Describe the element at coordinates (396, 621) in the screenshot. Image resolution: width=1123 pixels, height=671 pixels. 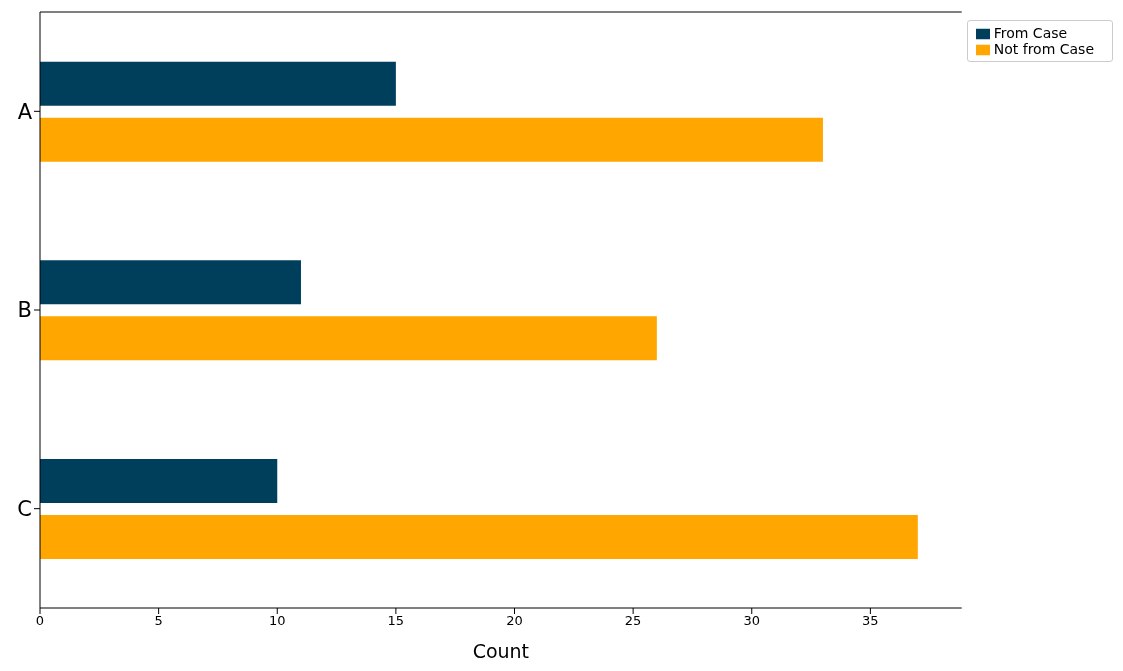
I see `x-tick-label: 15` at that location.